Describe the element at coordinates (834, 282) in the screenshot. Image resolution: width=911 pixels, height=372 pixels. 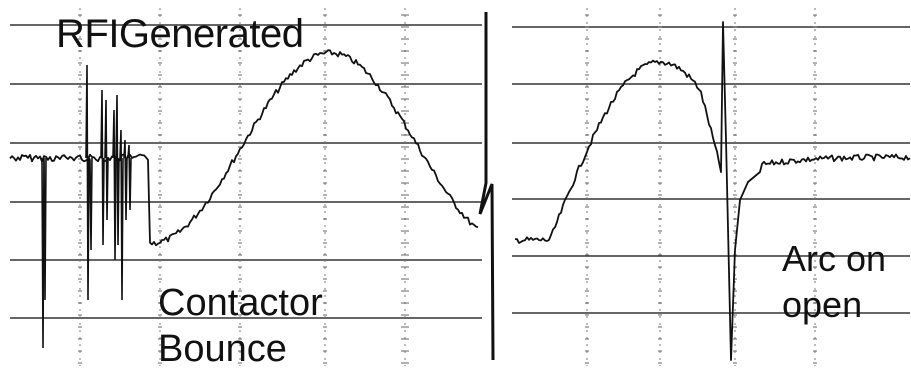
I see `arc-on-open-label: Arc on open` at that location.